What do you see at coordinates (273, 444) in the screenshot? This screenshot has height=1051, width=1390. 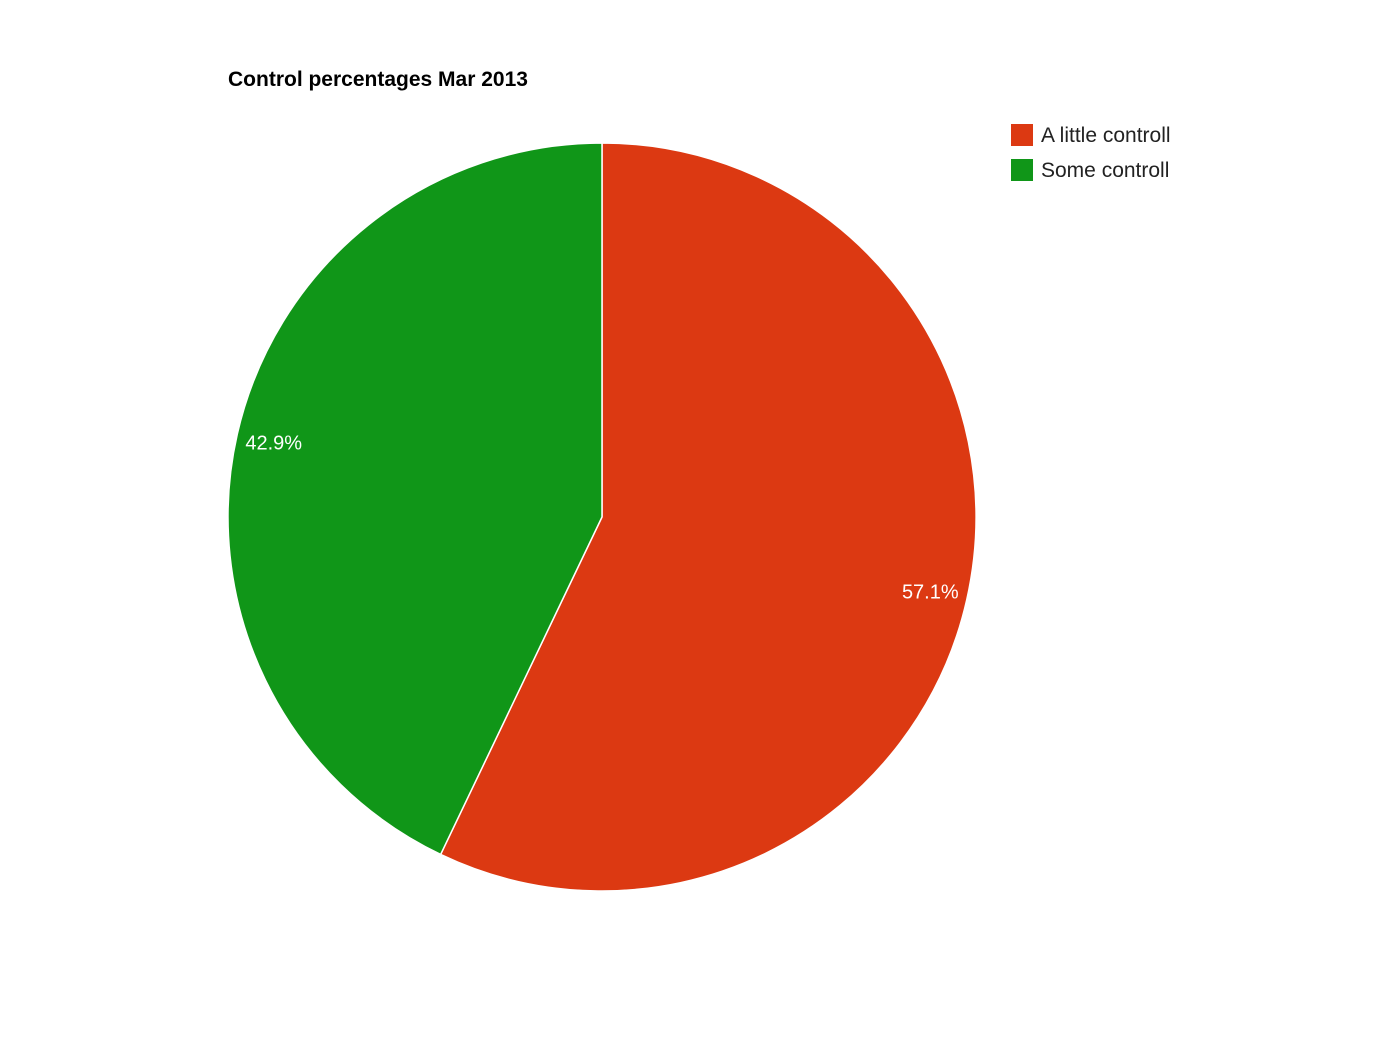 I see `slice-value-label: 42.9%` at bounding box center [273, 444].